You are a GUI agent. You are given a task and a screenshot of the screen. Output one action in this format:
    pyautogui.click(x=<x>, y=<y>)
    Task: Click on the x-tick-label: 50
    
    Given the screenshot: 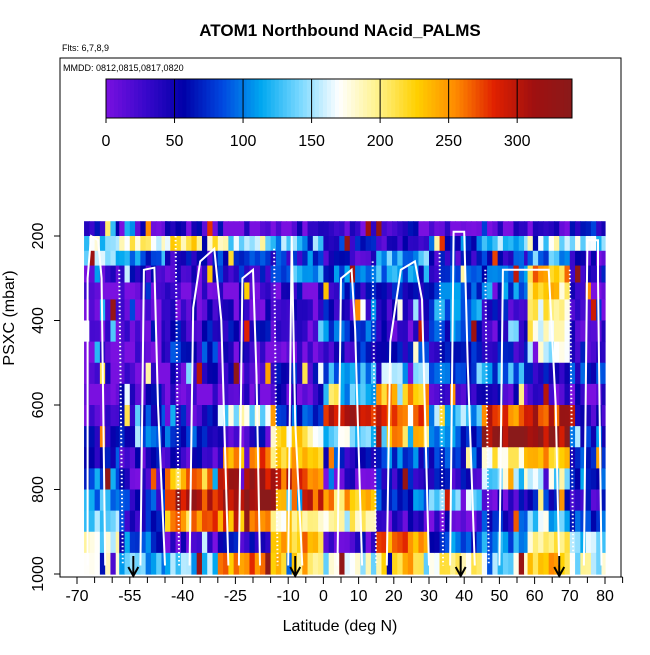 What is the action you would take?
    pyautogui.click(x=500, y=596)
    